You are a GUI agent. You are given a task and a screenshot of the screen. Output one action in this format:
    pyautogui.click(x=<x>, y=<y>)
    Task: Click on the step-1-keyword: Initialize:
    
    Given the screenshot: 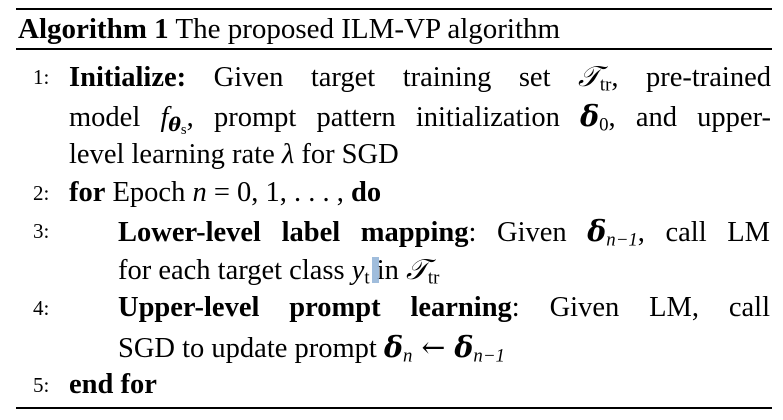 What is the action you would take?
    pyautogui.click(x=128, y=77)
    